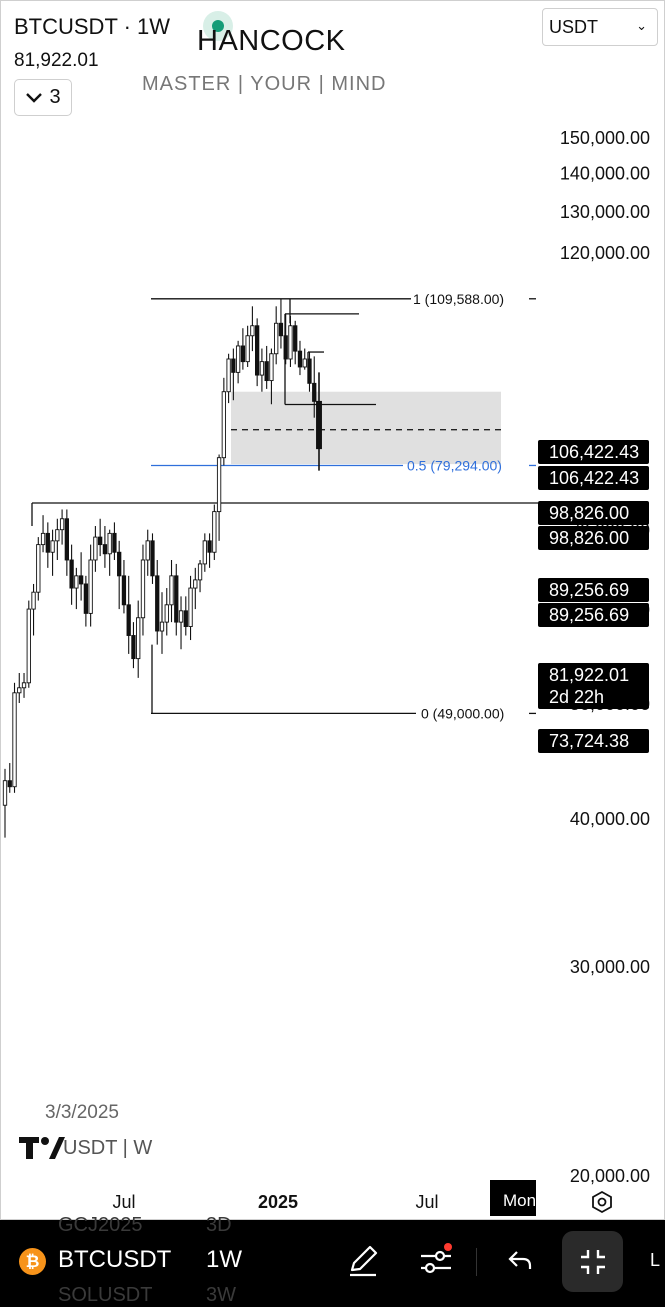 The width and height of the screenshot is (665, 1307). Describe the element at coordinates (224, 1259) in the screenshot. I see `bottom-interval-button: 1W` at that location.